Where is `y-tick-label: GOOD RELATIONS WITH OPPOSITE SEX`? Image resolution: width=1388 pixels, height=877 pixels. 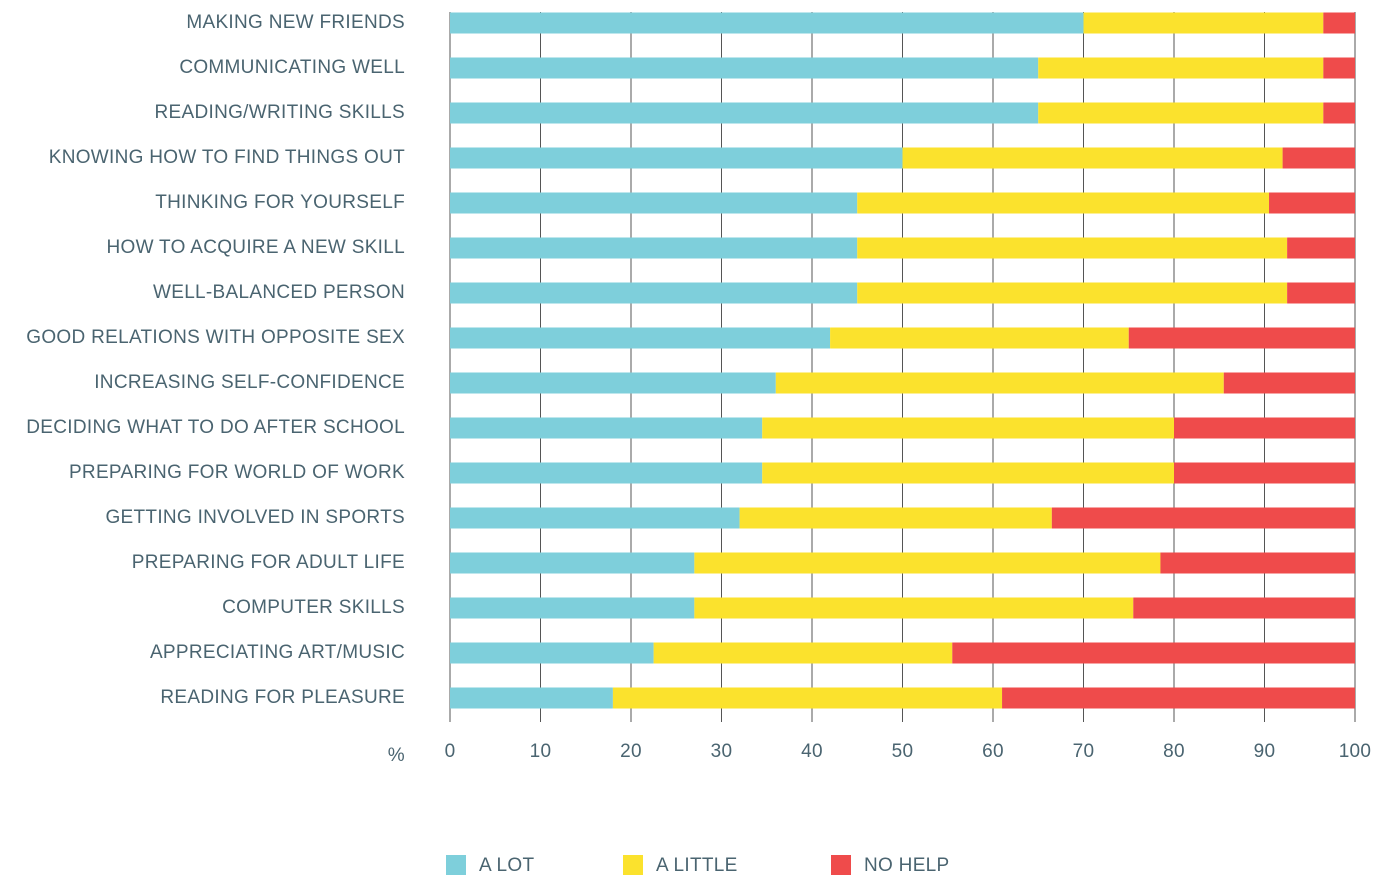
y-tick-label: GOOD RELATIONS WITH OPPOSITE SEX is located at coordinates (215, 337).